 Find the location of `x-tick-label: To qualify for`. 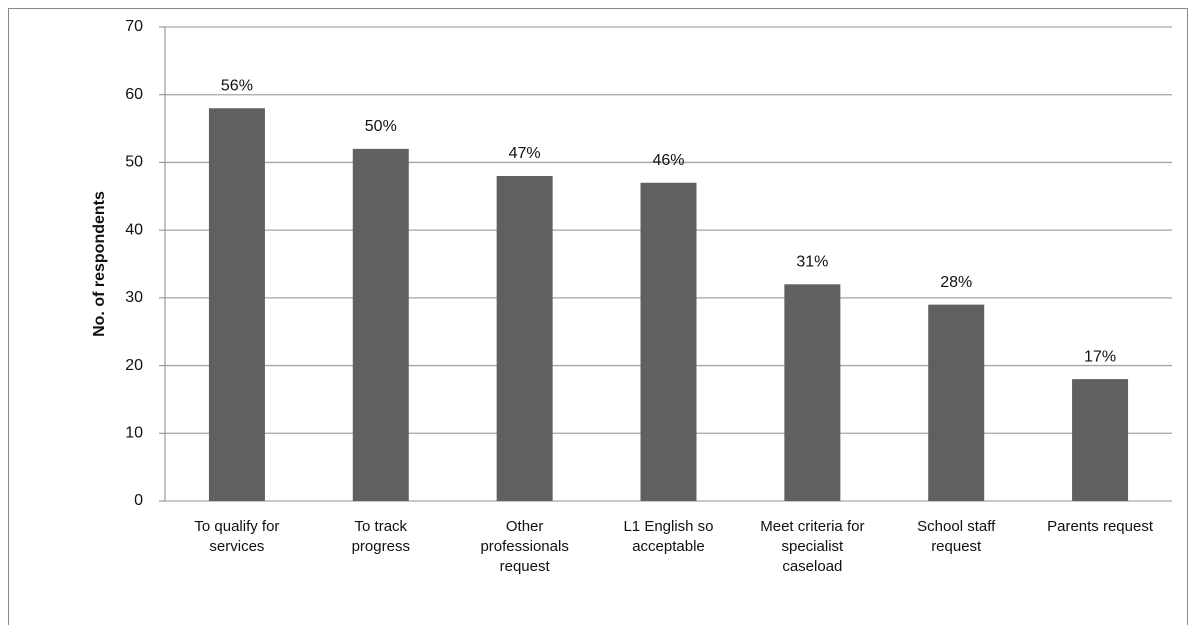

x-tick-label: To qualify for is located at coordinates (236, 526).